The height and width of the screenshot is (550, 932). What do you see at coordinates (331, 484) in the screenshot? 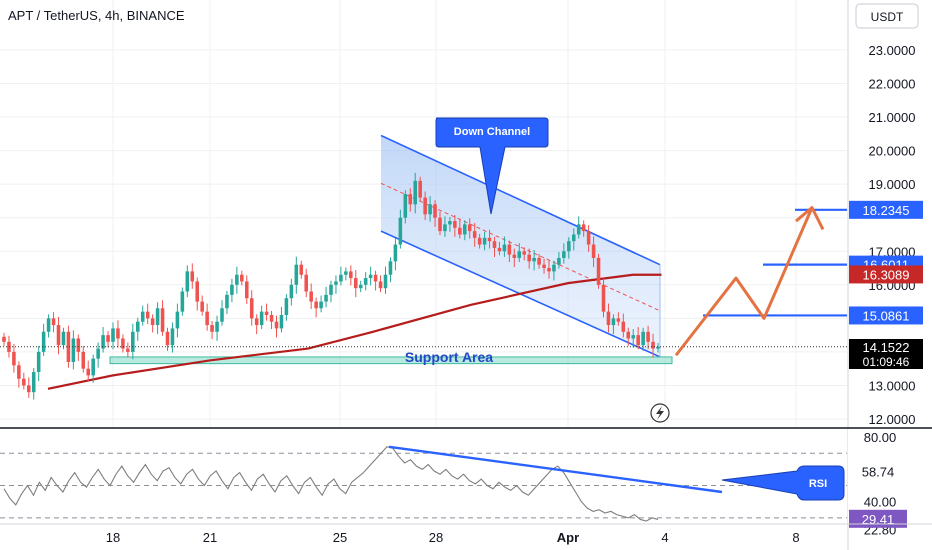
I see `rsi-line` at bounding box center [331, 484].